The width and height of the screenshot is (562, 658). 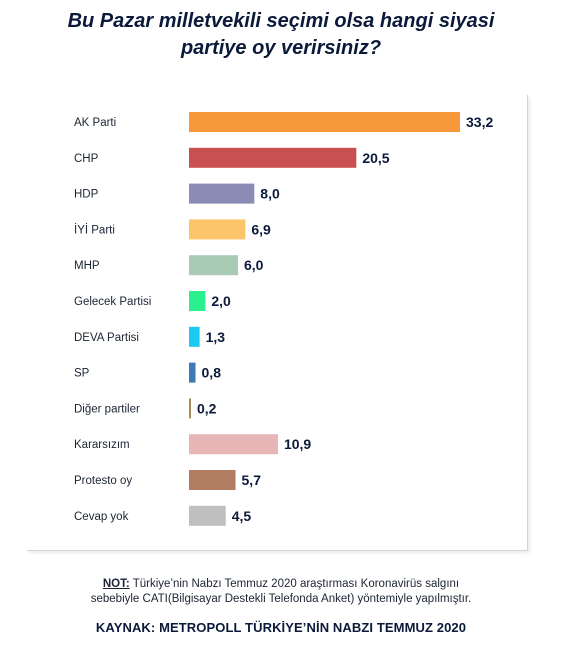 I want to click on chart-title-line-2: partiye oy verirsiniz?, so click(x=281, y=48).